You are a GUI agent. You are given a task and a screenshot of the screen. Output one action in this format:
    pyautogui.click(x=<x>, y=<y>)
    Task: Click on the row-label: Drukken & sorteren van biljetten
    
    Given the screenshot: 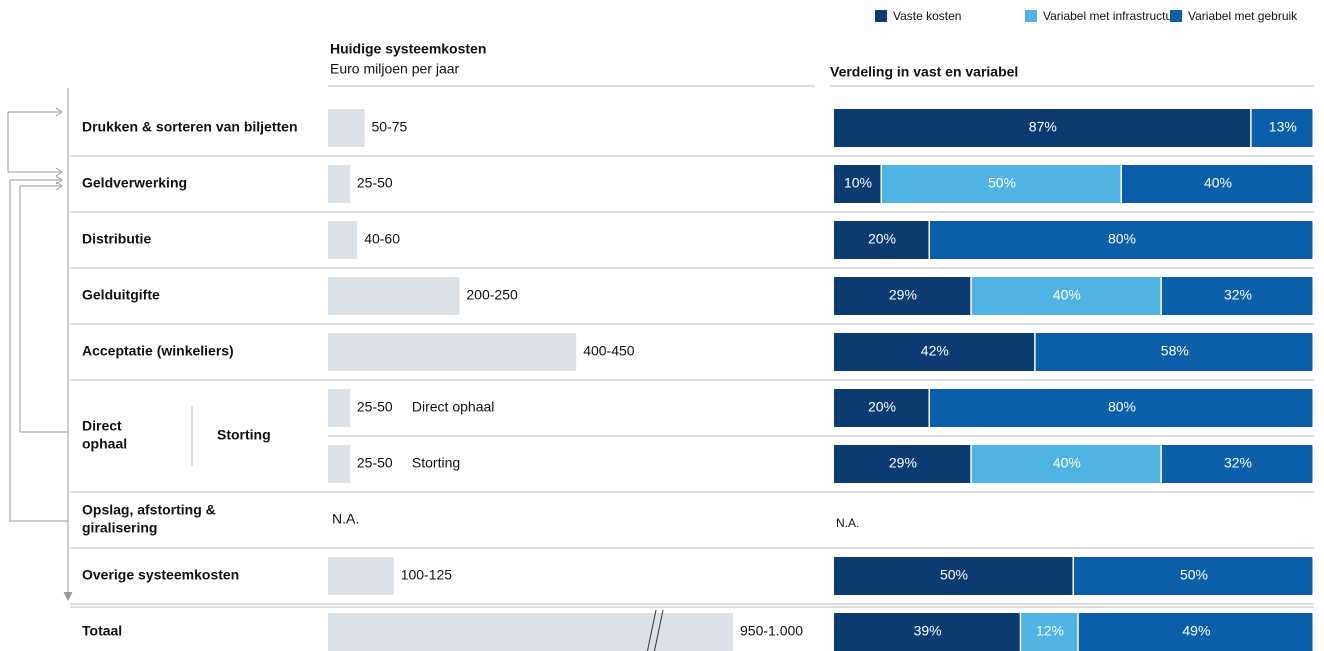 What is the action you would take?
    pyautogui.click(x=190, y=127)
    